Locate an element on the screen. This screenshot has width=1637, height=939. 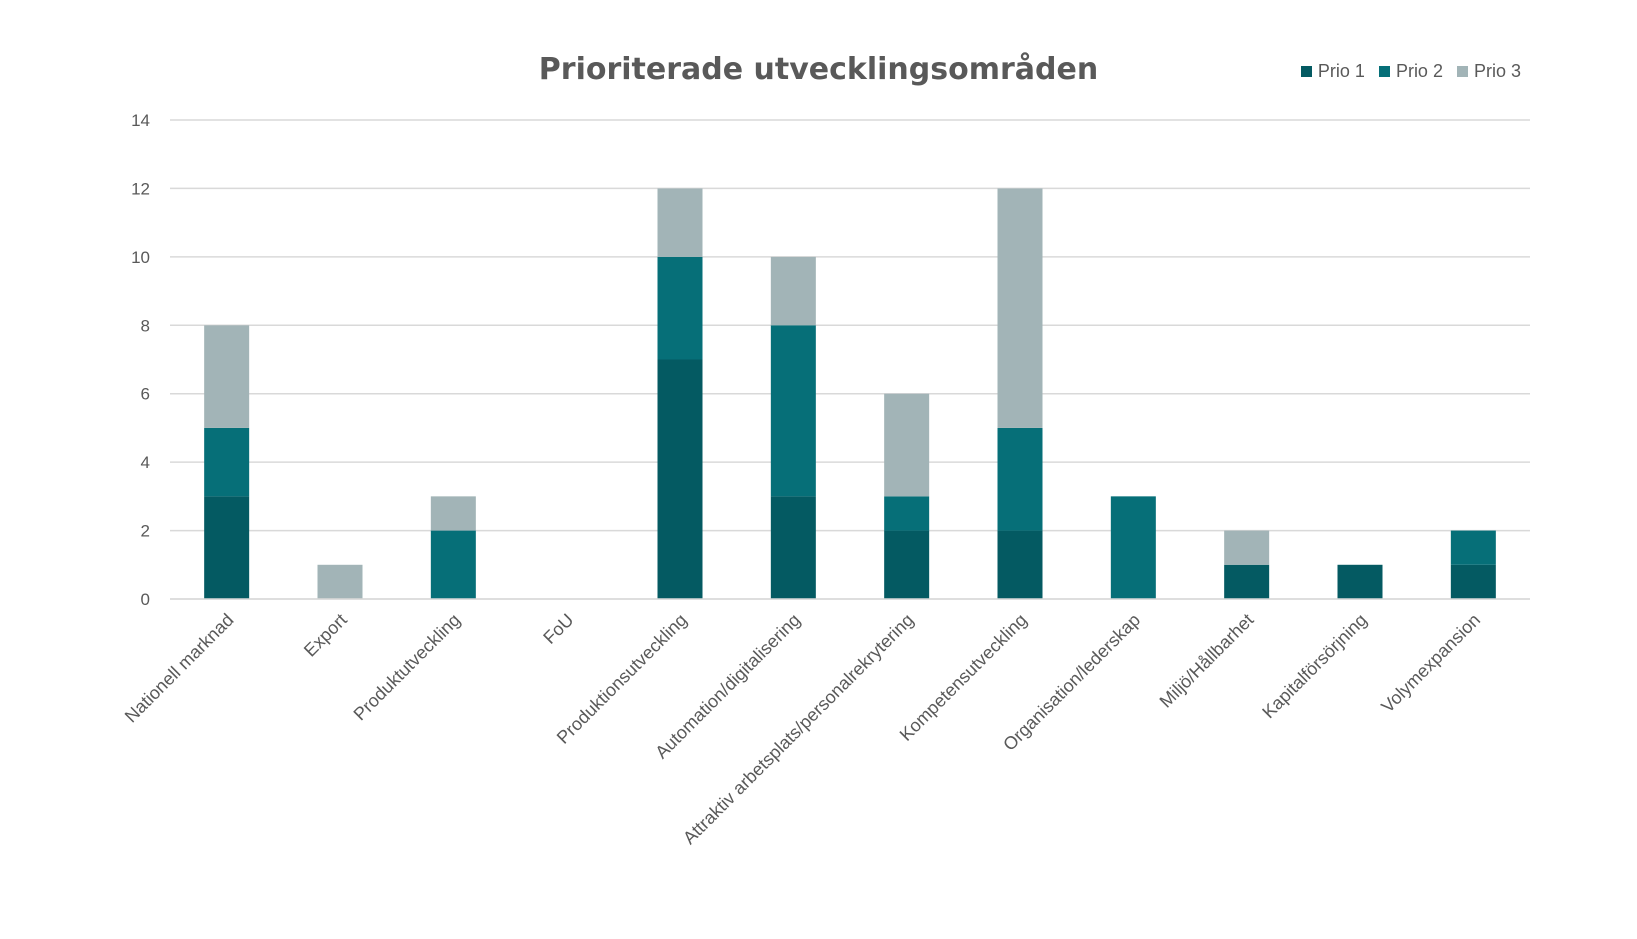
legend-item-prio-3: Prio 3 is located at coordinates (1488, 71).